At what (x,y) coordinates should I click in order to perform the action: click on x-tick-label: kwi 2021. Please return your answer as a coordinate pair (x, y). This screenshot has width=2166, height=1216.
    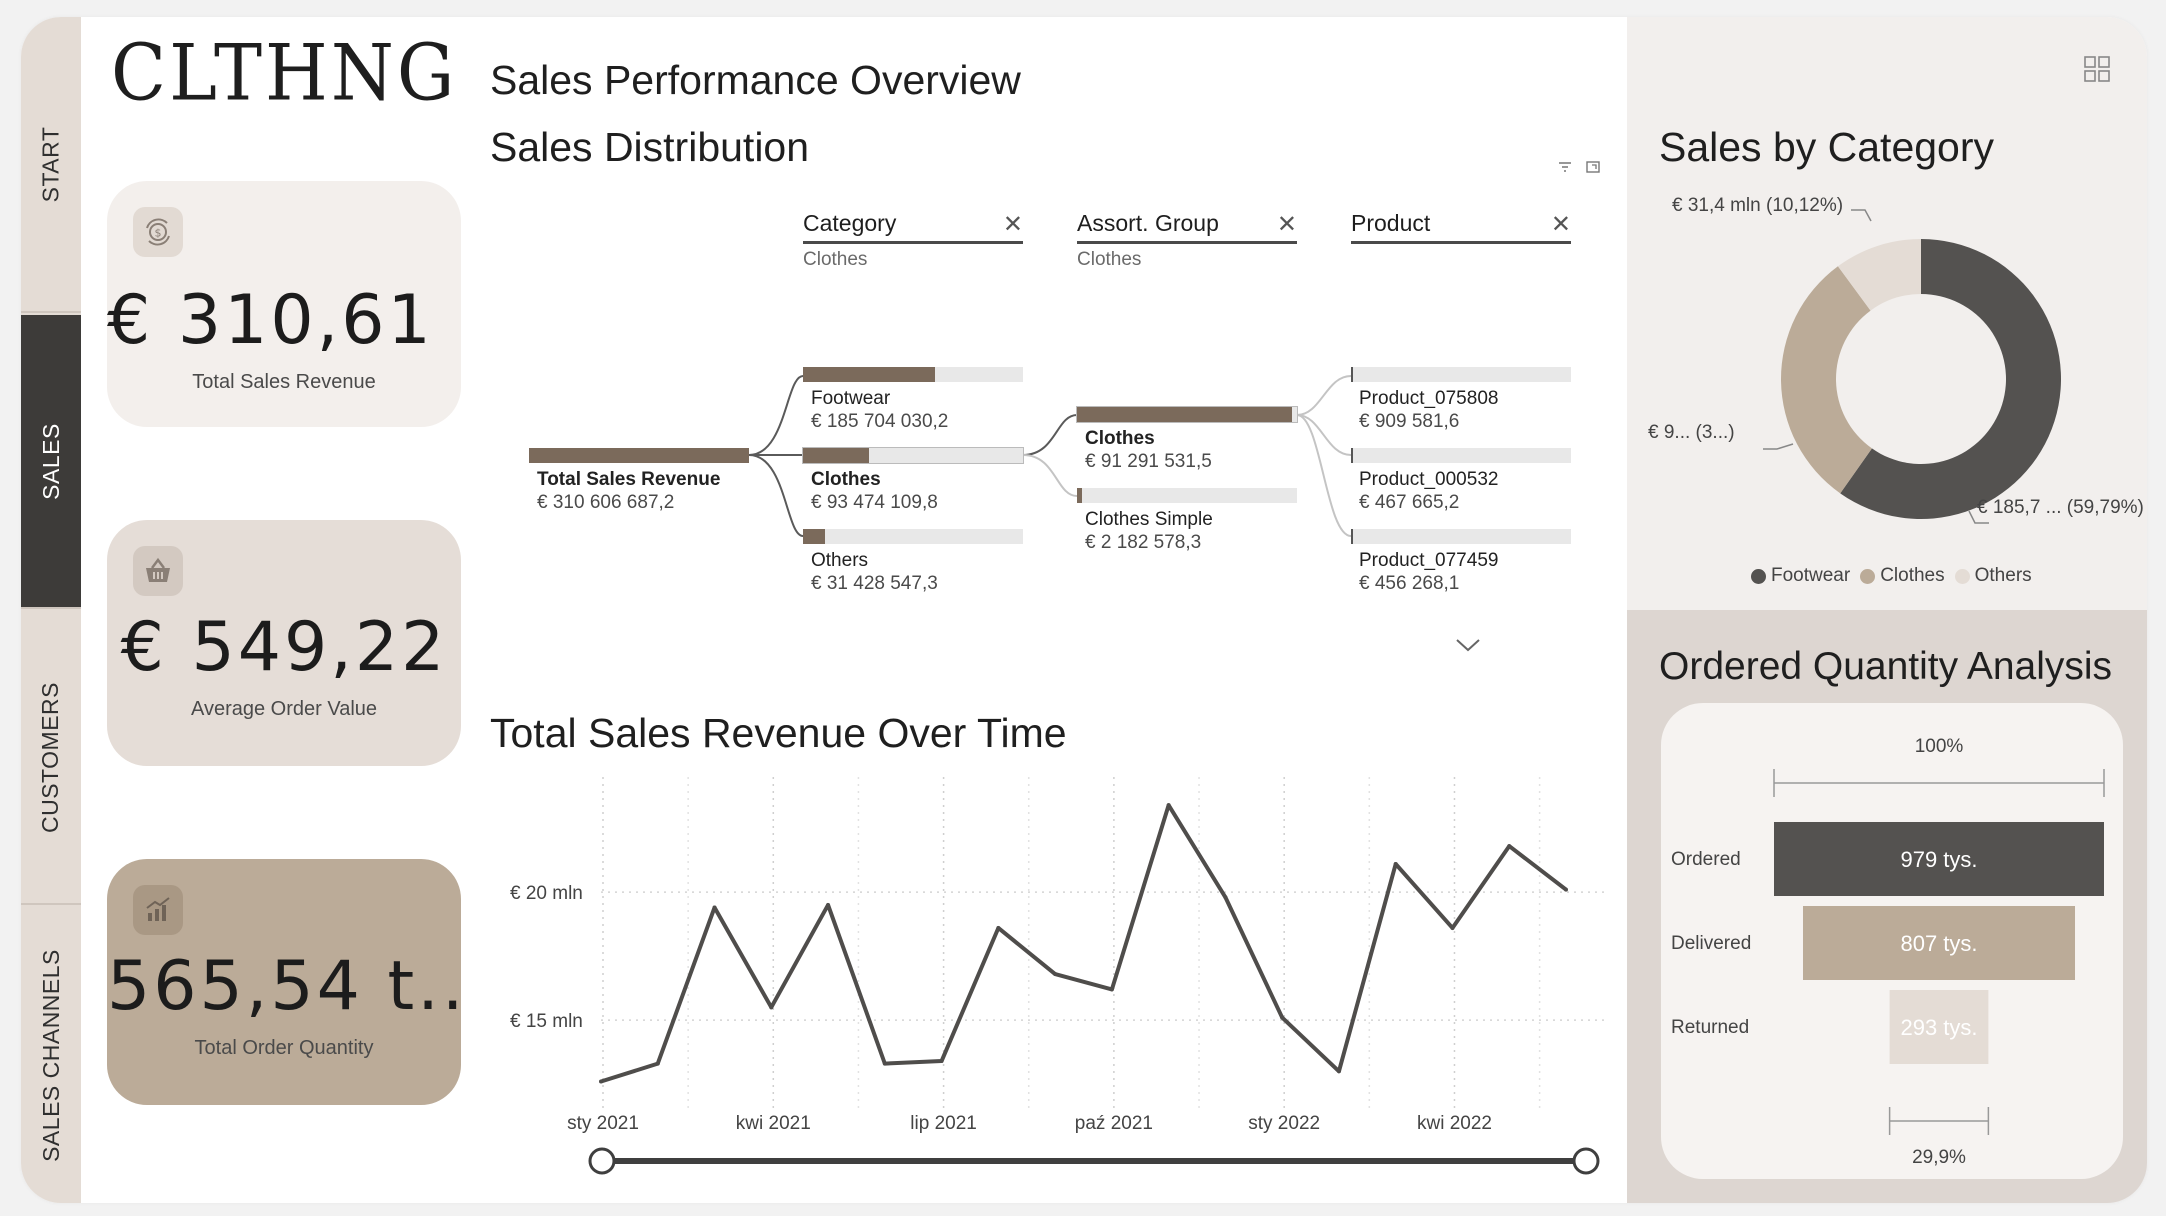
    Looking at the image, I should click on (773, 1123).